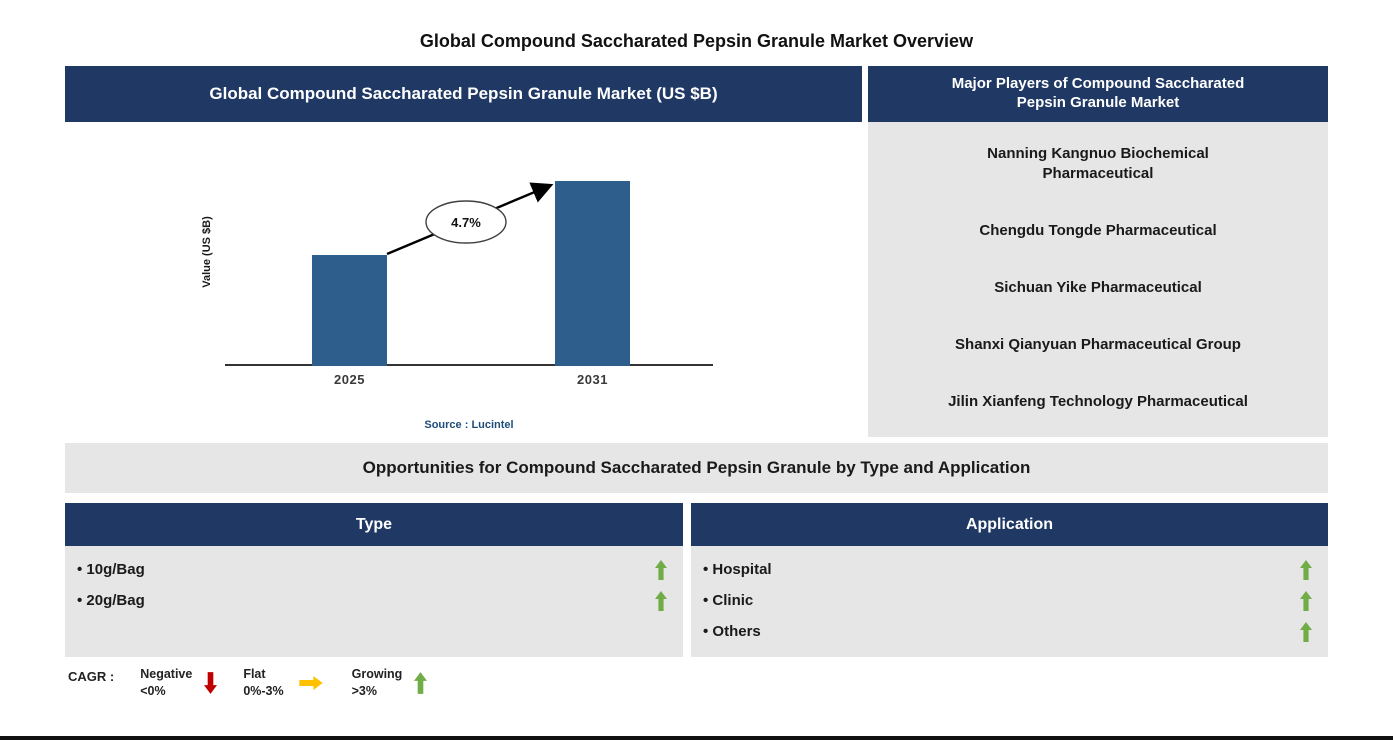 The width and height of the screenshot is (1393, 740). I want to click on type-item-label: 10g/Bag, so click(110, 569).